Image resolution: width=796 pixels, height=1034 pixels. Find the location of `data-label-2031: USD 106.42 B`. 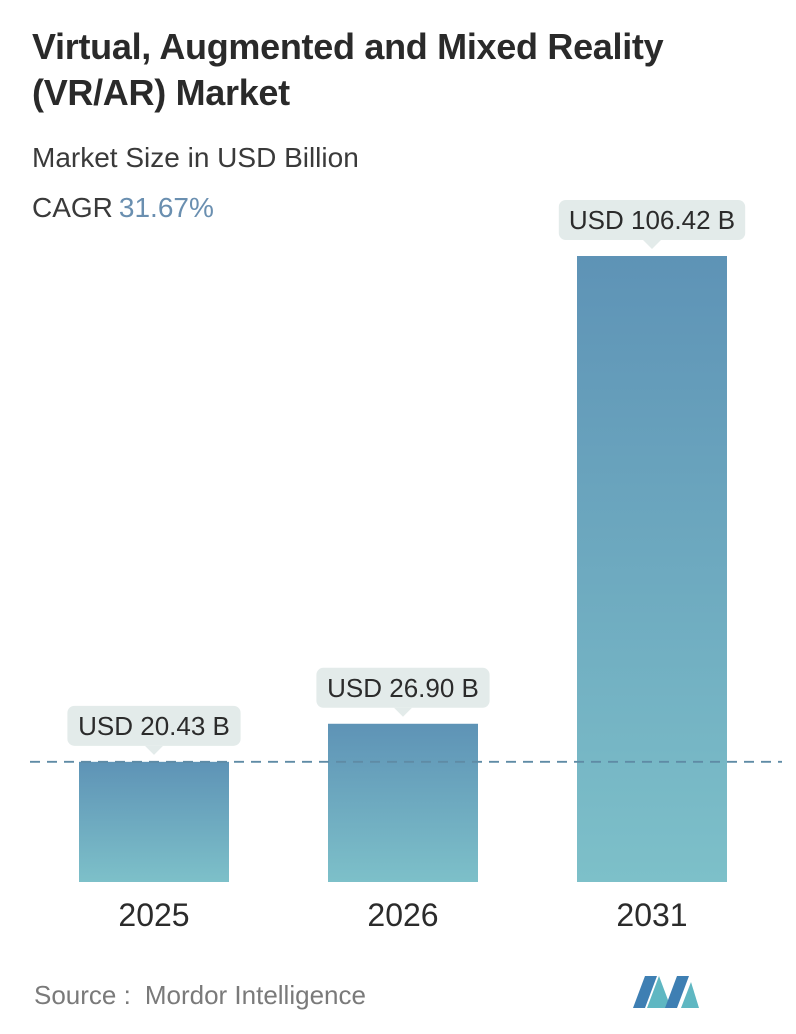

data-label-2031: USD 106.42 B is located at coordinates (652, 224).